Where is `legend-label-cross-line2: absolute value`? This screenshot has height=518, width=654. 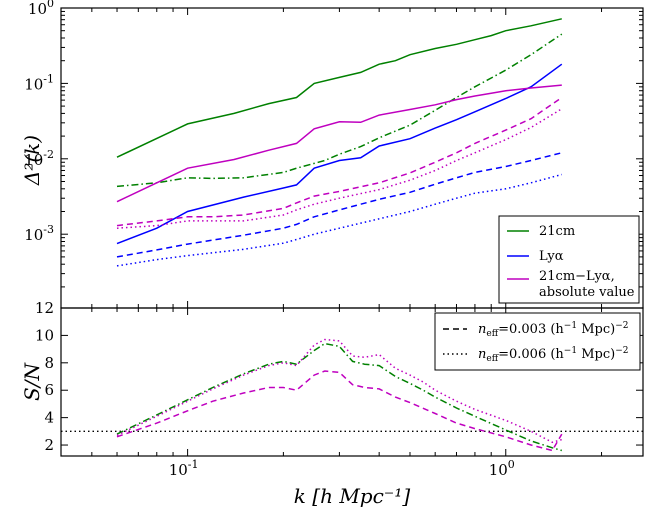
legend-label-cross-line2: absolute value is located at coordinates (587, 292).